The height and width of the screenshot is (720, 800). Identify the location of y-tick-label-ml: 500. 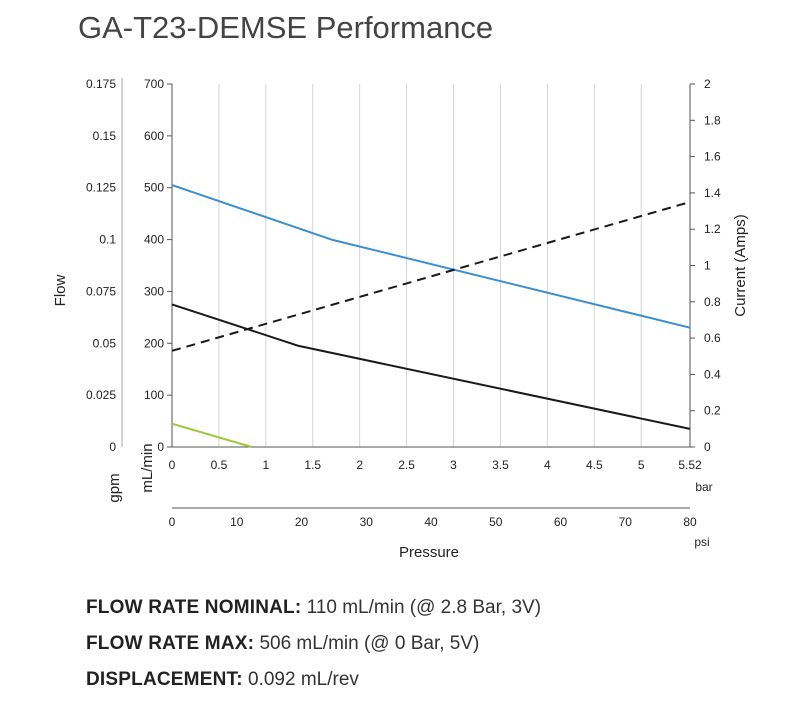
(154, 188).